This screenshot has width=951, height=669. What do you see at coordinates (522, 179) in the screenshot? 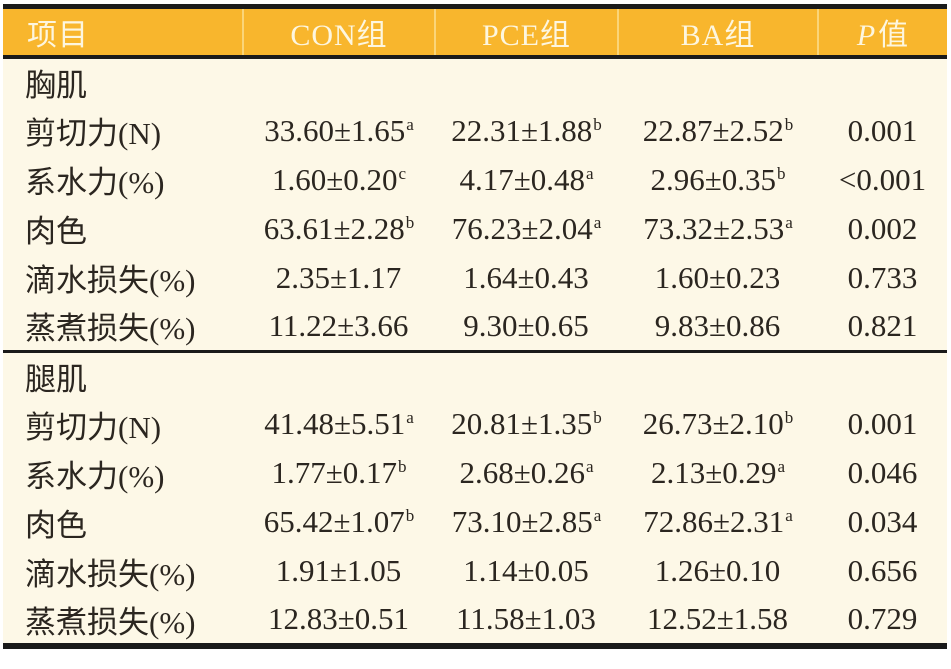
I see `cell-value: 4.17±0.48` at bounding box center [522, 179].